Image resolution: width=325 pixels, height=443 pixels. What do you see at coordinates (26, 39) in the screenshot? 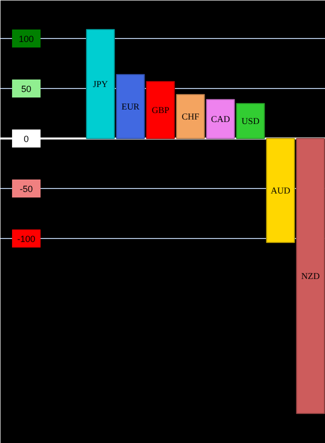
I see `y-tick-label: 100` at bounding box center [26, 39].